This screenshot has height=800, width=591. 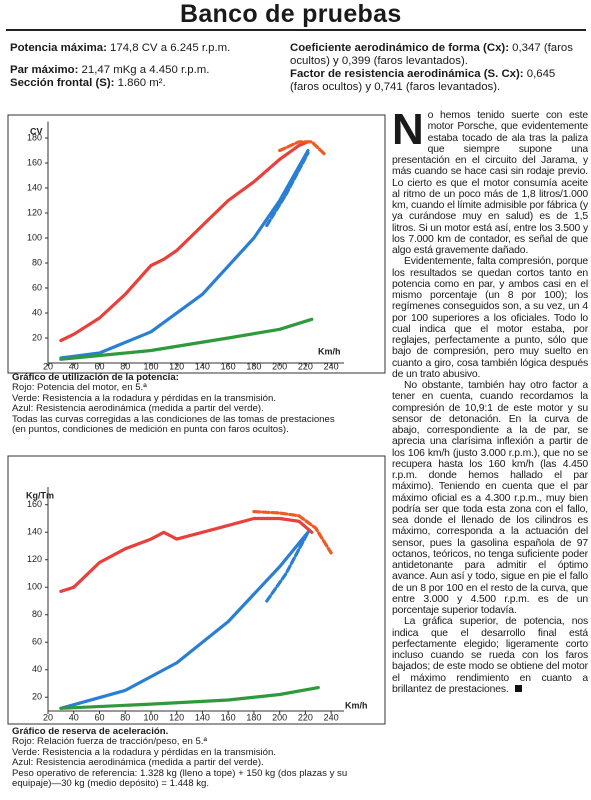 What do you see at coordinates (44, 70) in the screenshot?
I see `spec-label: Par máximo:` at bounding box center [44, 70].